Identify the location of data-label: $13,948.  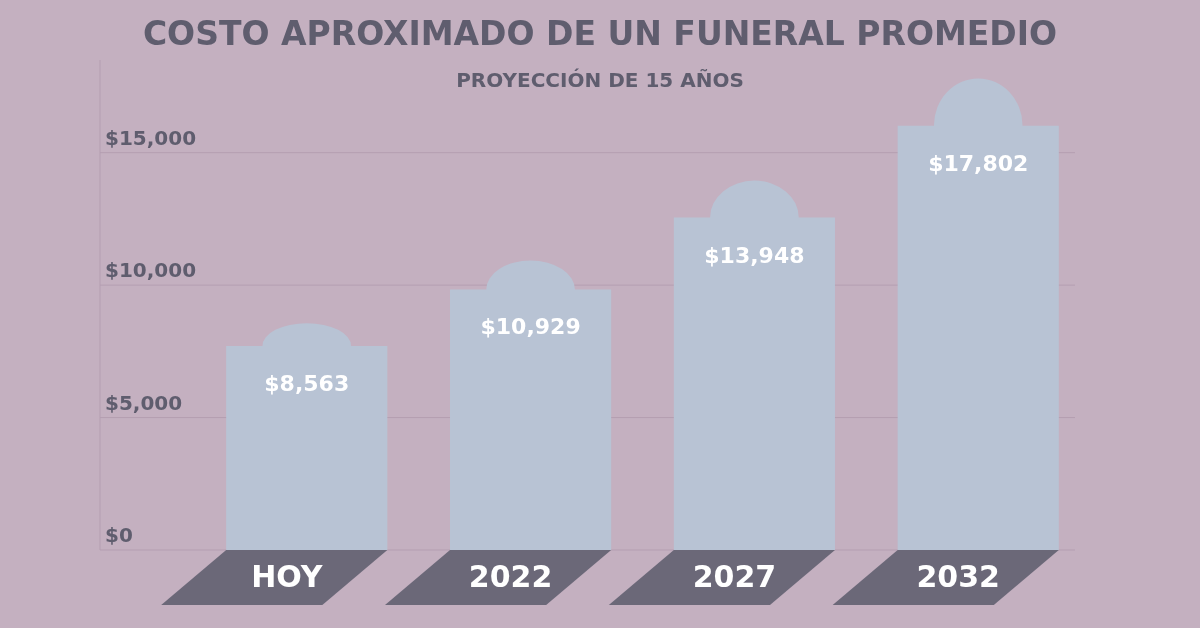
(754, 255).